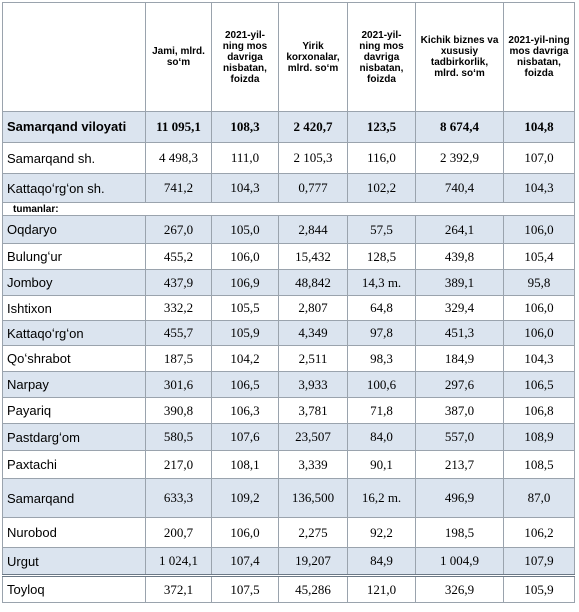 The width and height of the screenshot is (579, 612). What do you see at coordinates (313, 158) in the screenshot?
I see `cell: 2 105,3` at bounding box center [313, 158].